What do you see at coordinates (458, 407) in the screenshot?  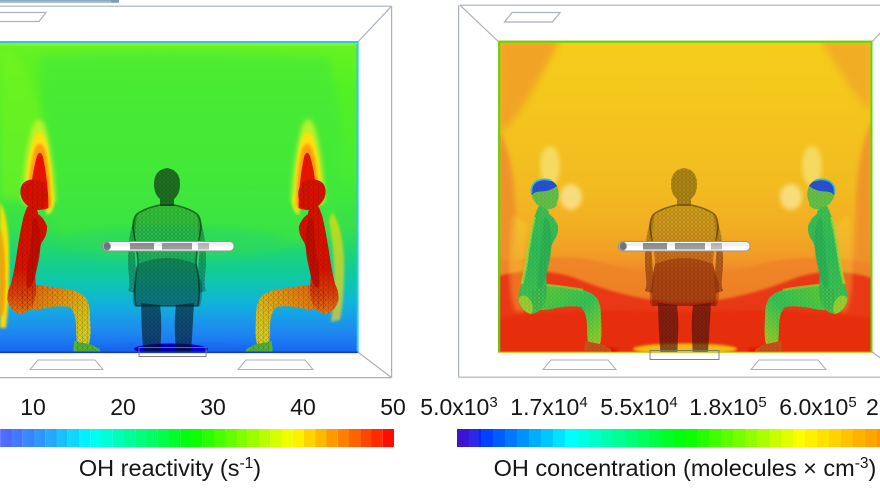 I see `svg-text: 5.0x103` at bounding box center [458, 407].